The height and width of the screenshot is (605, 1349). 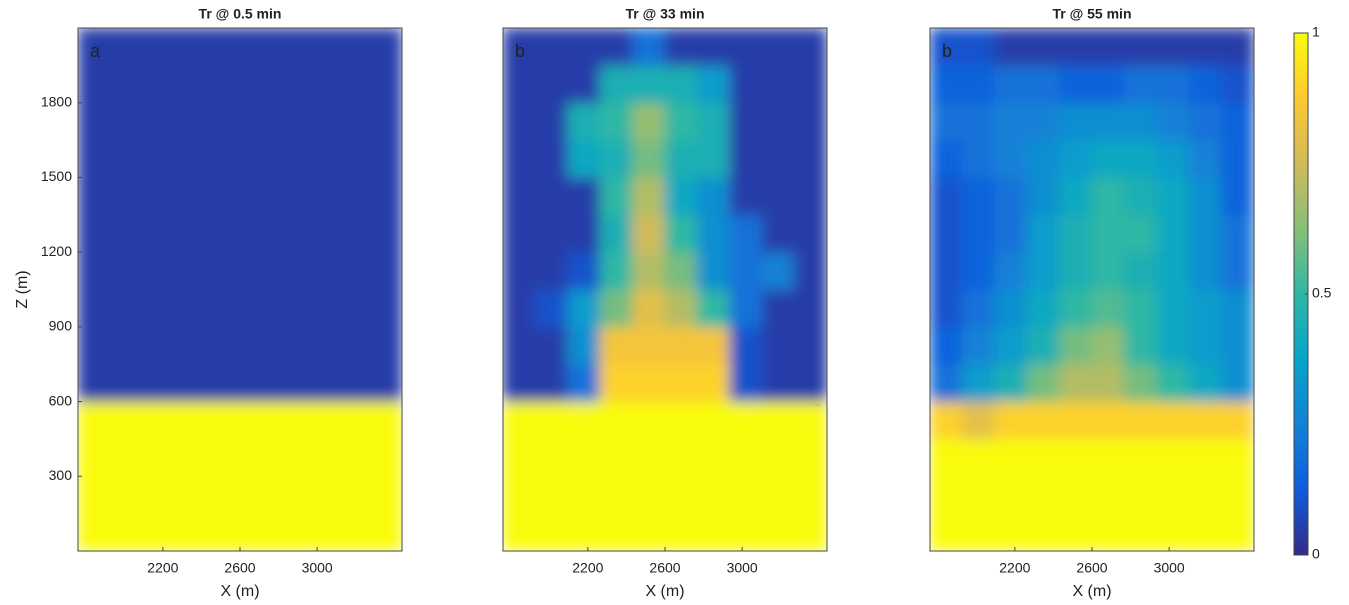 I want to click on x-tick-label: 3000, so click(x=1169, y=568).